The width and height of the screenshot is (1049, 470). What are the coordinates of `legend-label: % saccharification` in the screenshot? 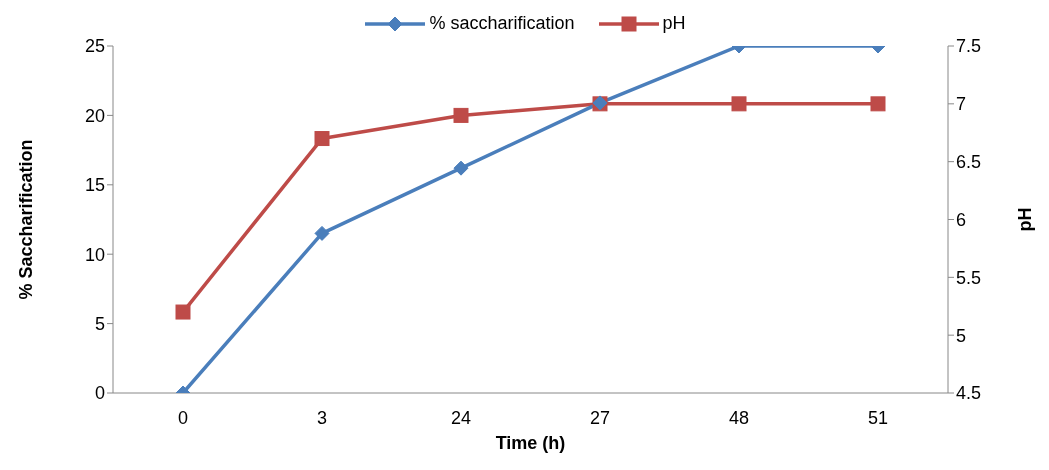 It's located at (502, 23).